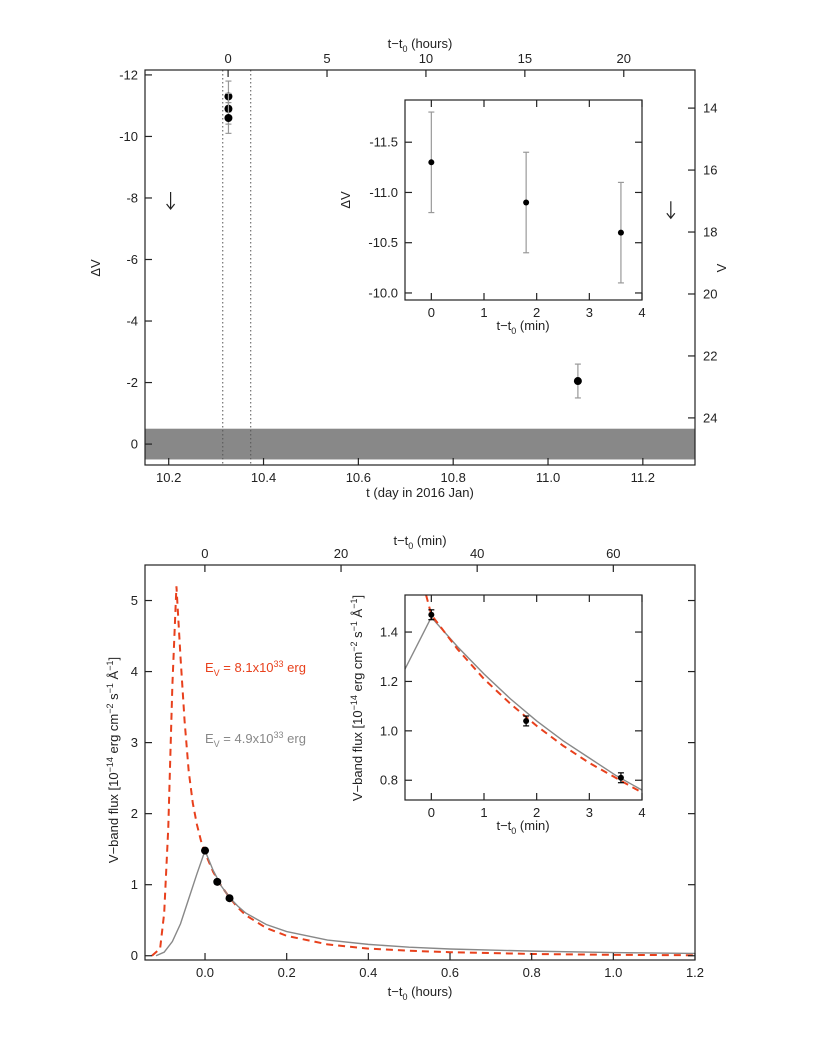 The height and width of the screenshot is (1040, 820). What do you see at coordinates (357, 755) in the screenshot?
I see `label-part: V−band flux [10` at bounding box center [357, 755].